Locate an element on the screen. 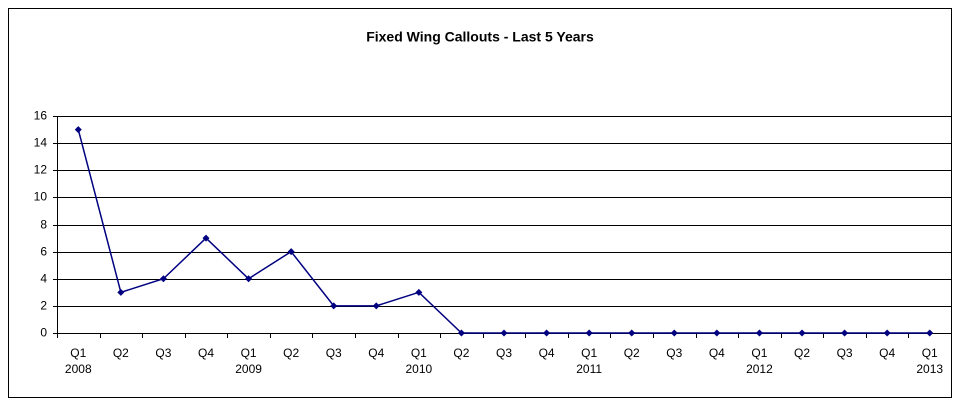 The width and height of the screenshot is (960, 403). chart-title: Fixed Wing Callouts - Last 5 Years is located at coordinates (480, 37).